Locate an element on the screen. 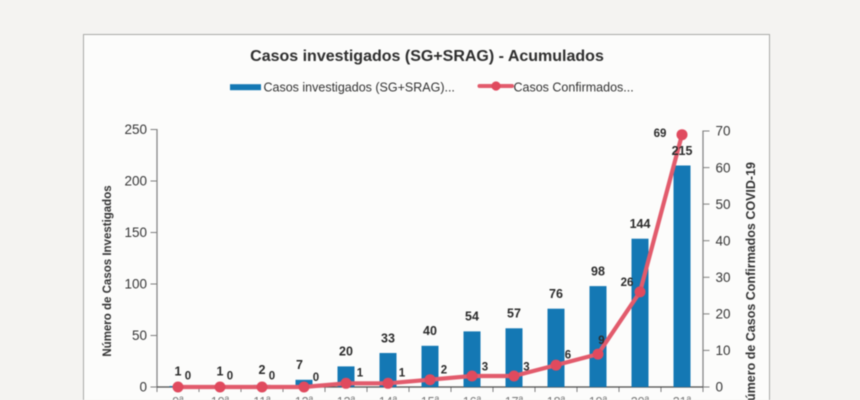 The image size is (860, 400). svg-text: 19ª is located at coordinates (598, 397).